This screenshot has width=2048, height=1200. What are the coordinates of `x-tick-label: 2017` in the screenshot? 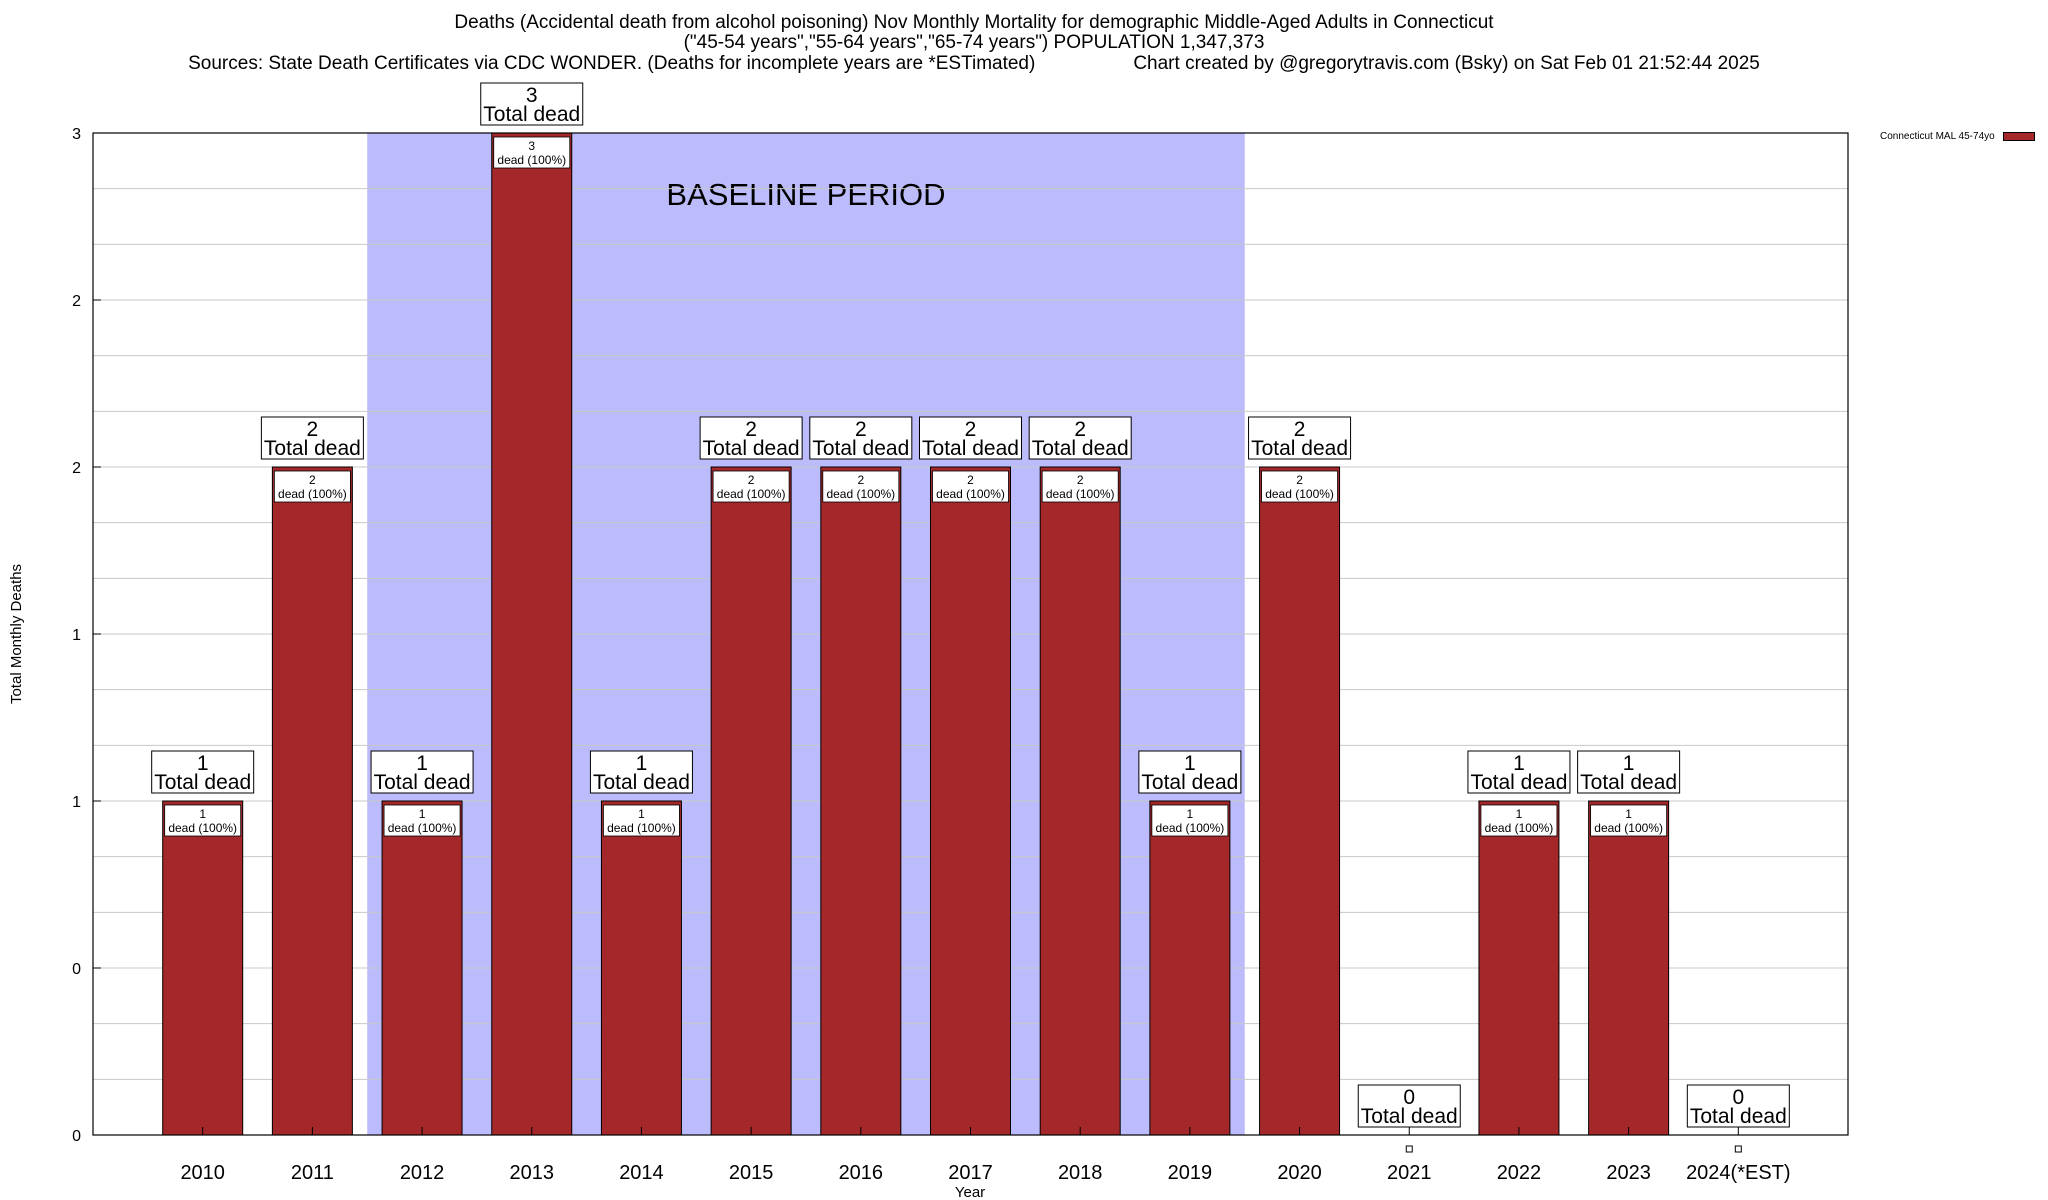 It's located at (970, 1173).